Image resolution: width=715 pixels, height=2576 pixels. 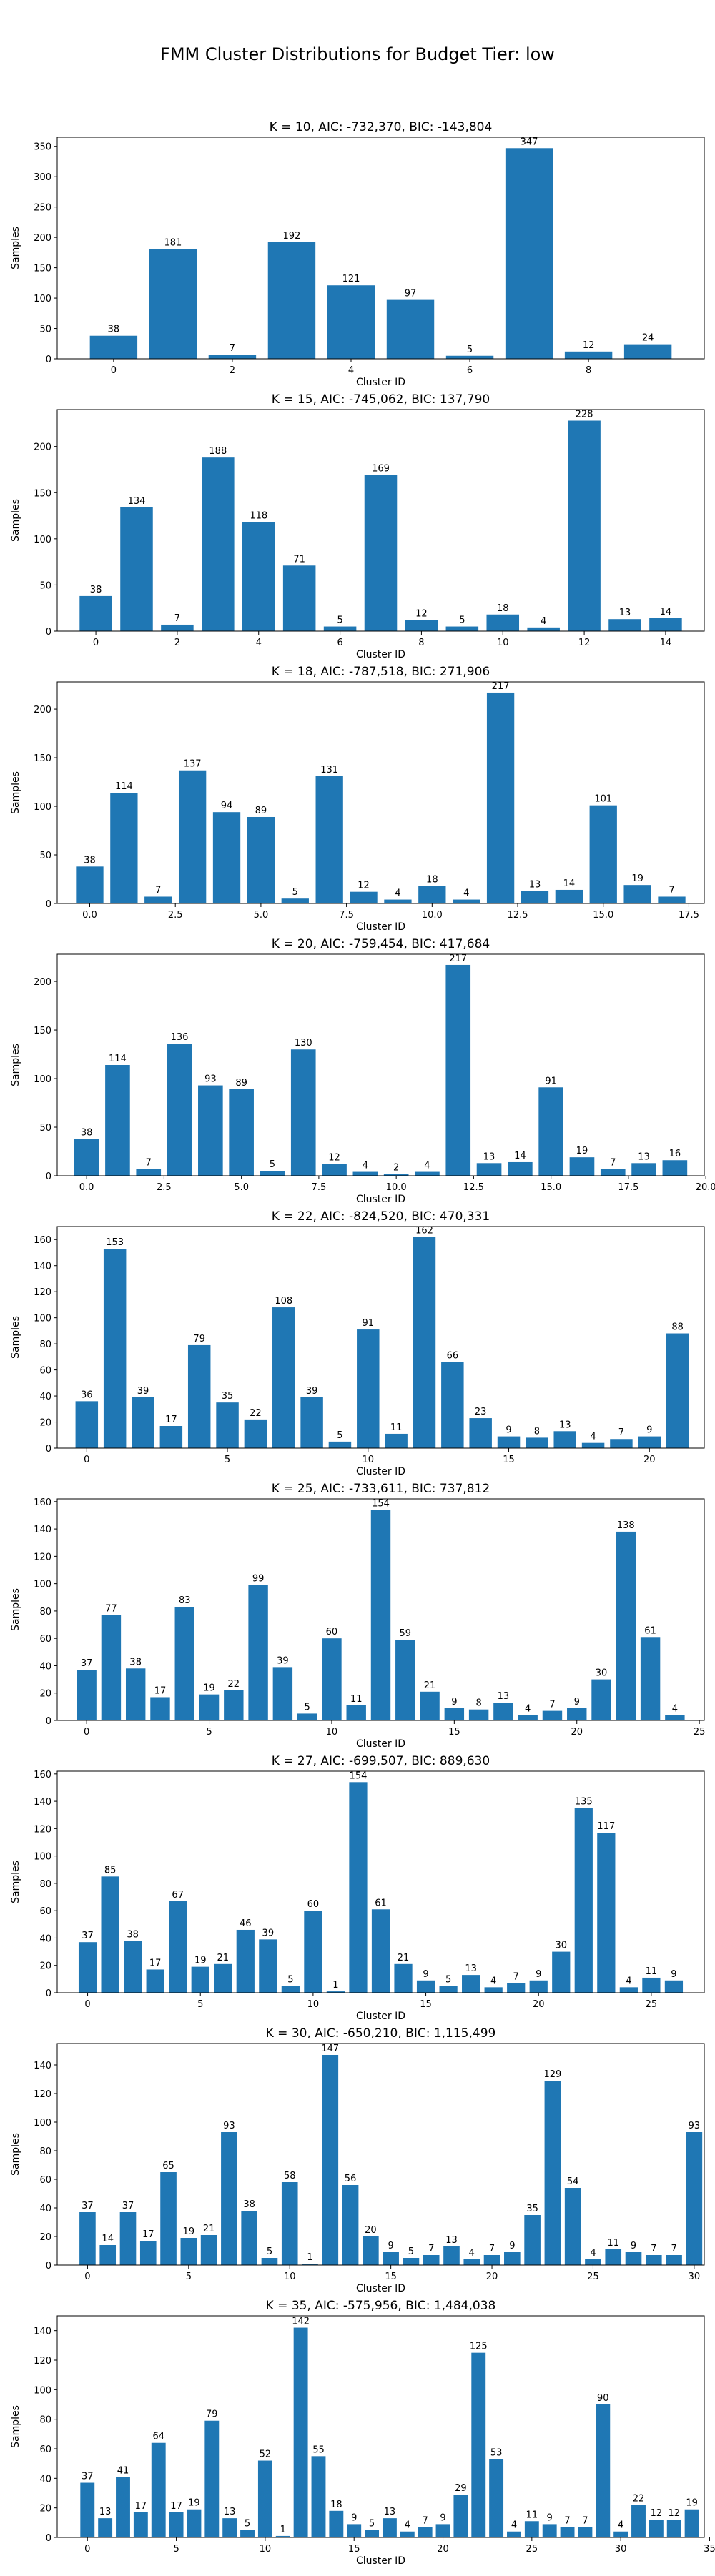 I want to click on y-tick-label: 80, so click(x=45, y=1885).